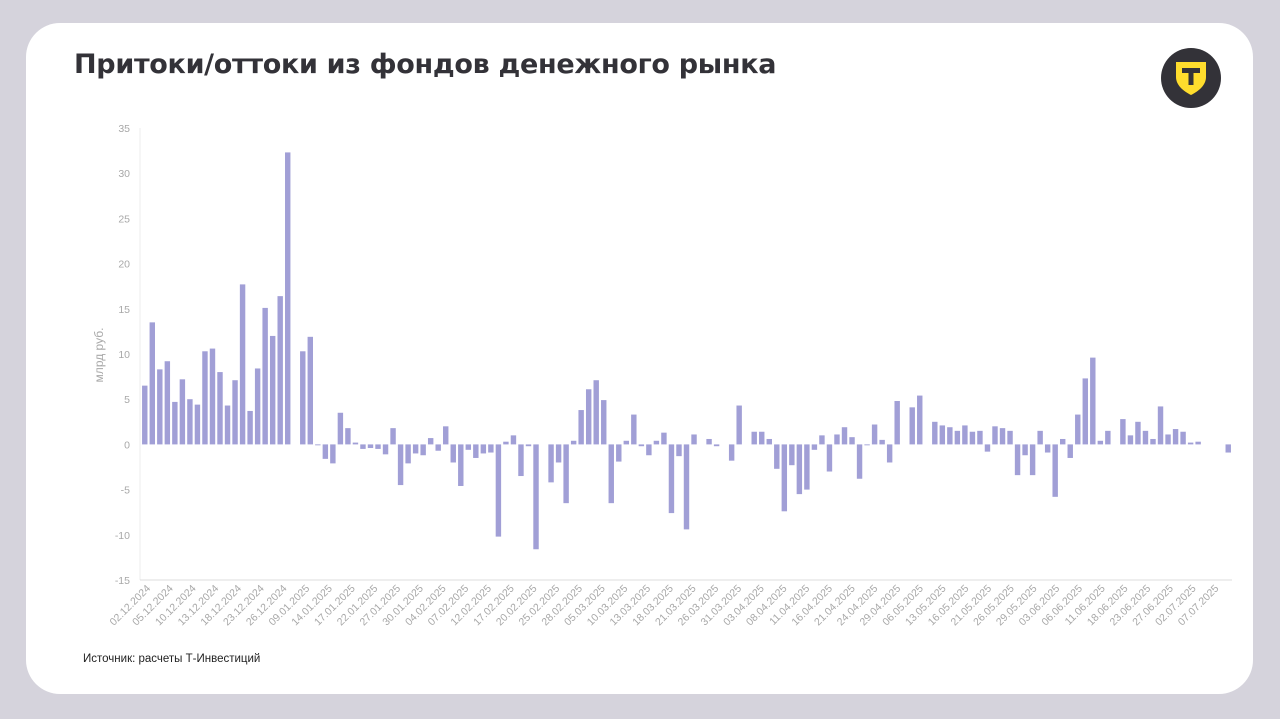  Describe the element at coordinates (1191, 78) in the screenshot. I see `brand-logo` at that location.